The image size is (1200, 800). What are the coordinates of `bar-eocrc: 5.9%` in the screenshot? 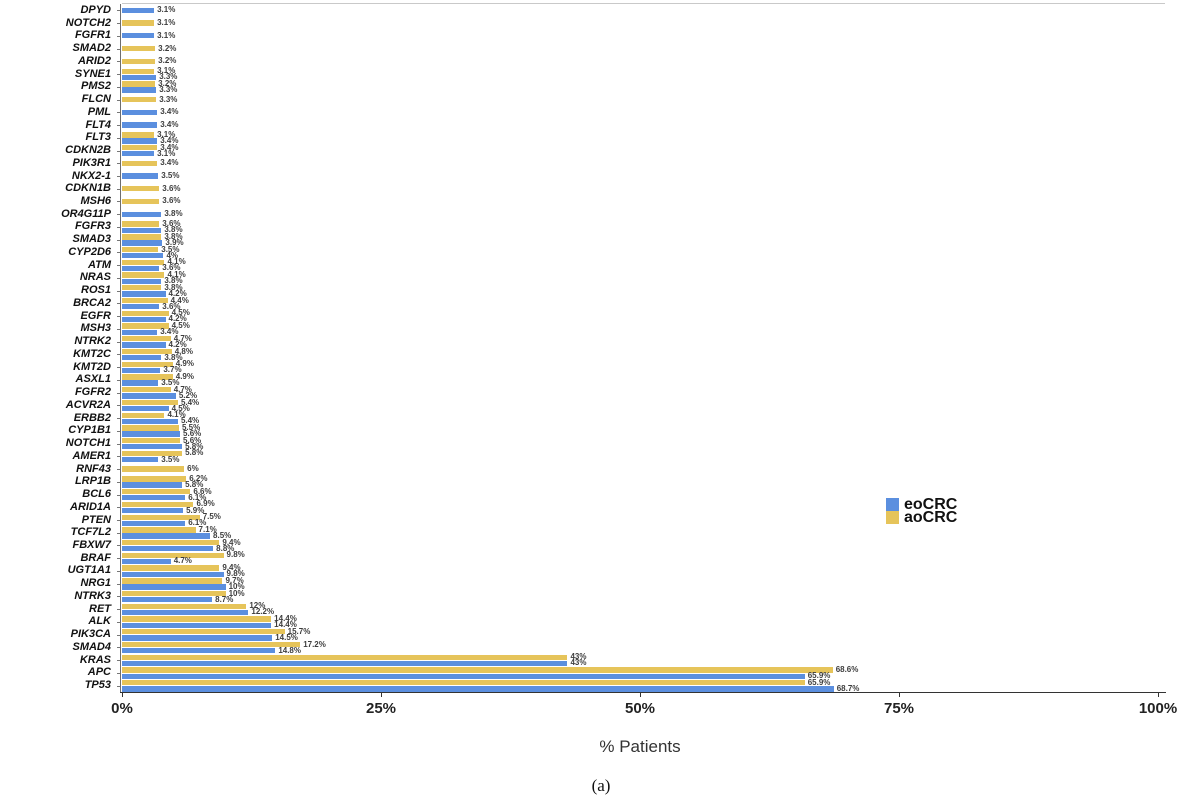 It's located at (163, 510).